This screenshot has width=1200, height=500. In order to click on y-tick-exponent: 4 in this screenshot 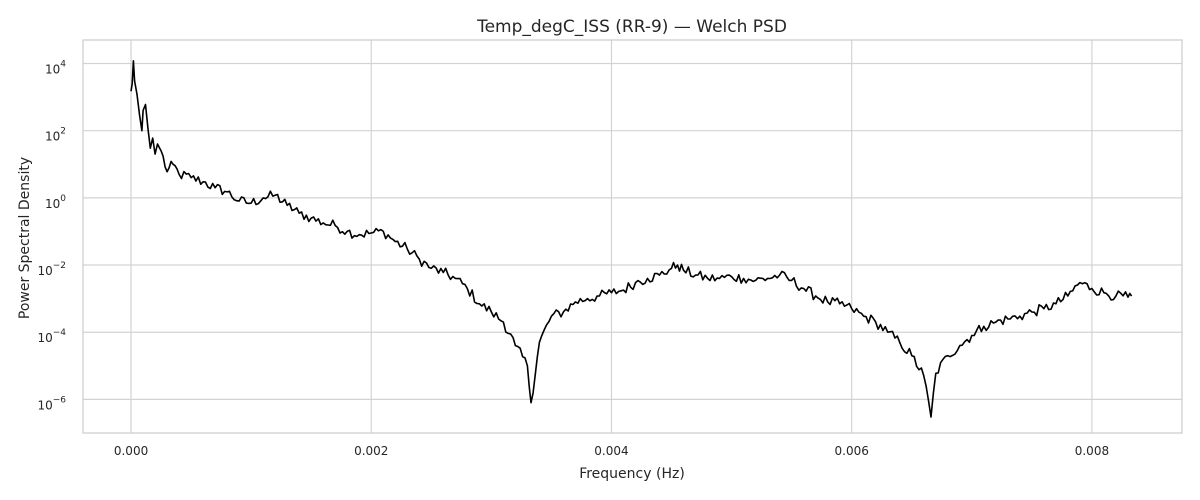, I will do `click(63, 64)`.